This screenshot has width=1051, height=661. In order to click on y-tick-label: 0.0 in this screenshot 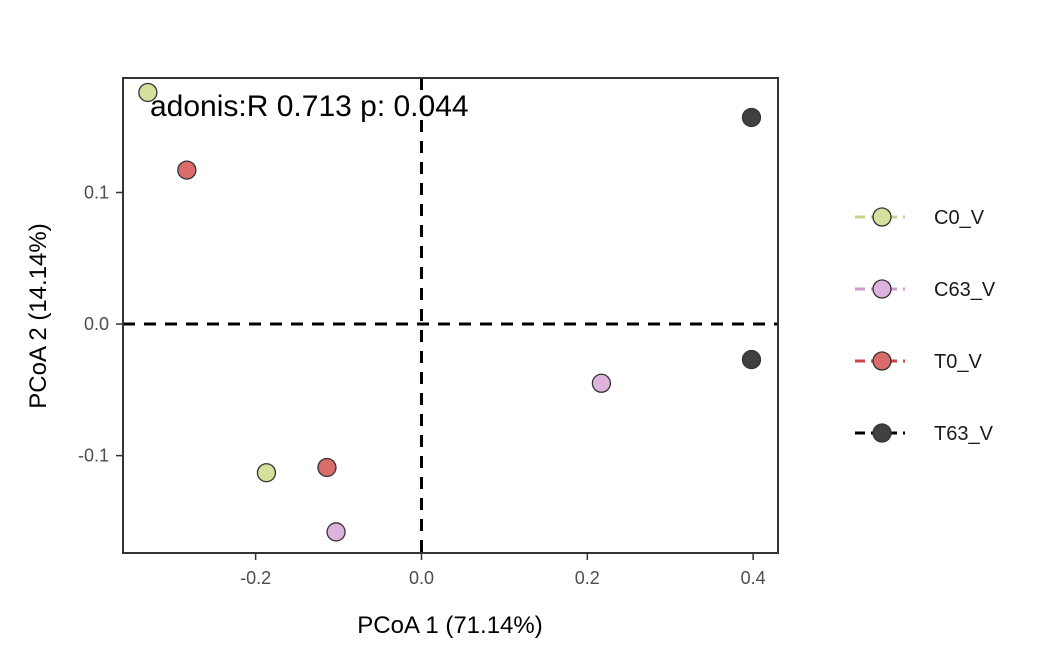, I will do `click(96, 324)`.